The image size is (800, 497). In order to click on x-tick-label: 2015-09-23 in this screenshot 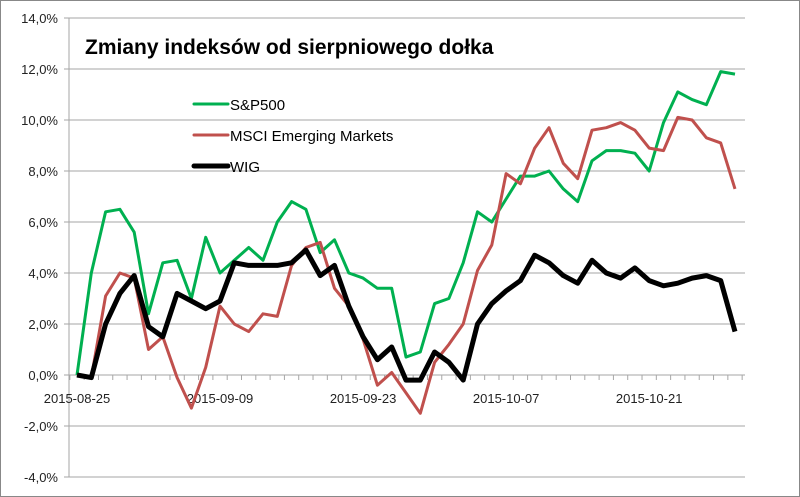, I will do `click(363, 398)`.